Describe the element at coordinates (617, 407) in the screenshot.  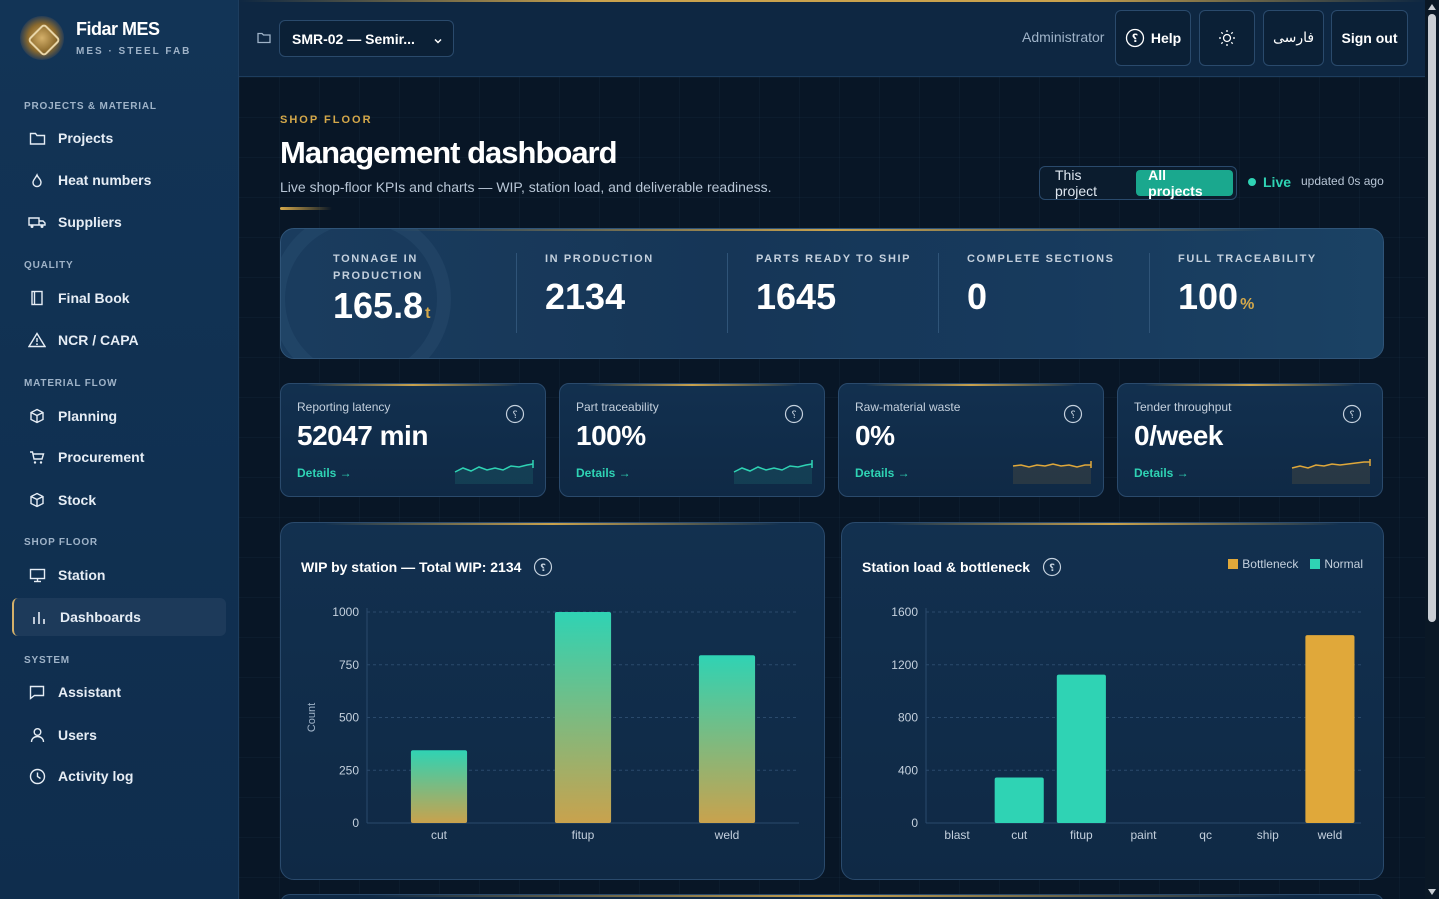
I see `metric-label: Part traceability` at that location.